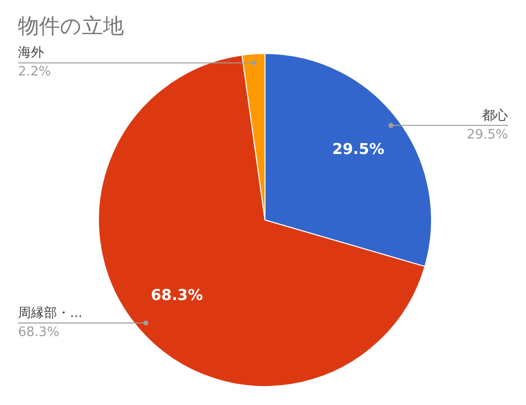 This screenshot has height=405, width=526. Describe the element at coordinates (176, 295) in the screenshot. I see `data-label: 68.3%` at that location.